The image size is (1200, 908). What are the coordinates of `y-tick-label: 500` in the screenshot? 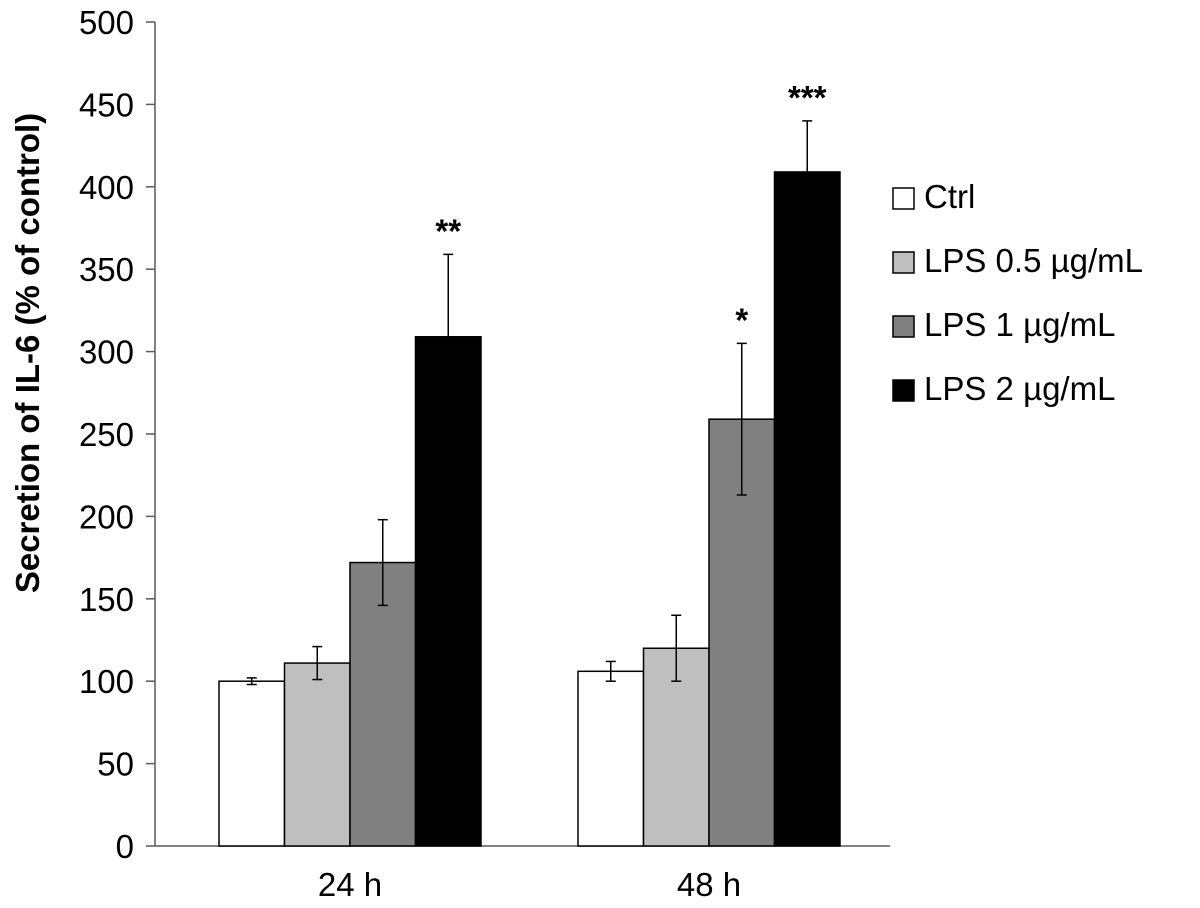 It's located at (106, 22).